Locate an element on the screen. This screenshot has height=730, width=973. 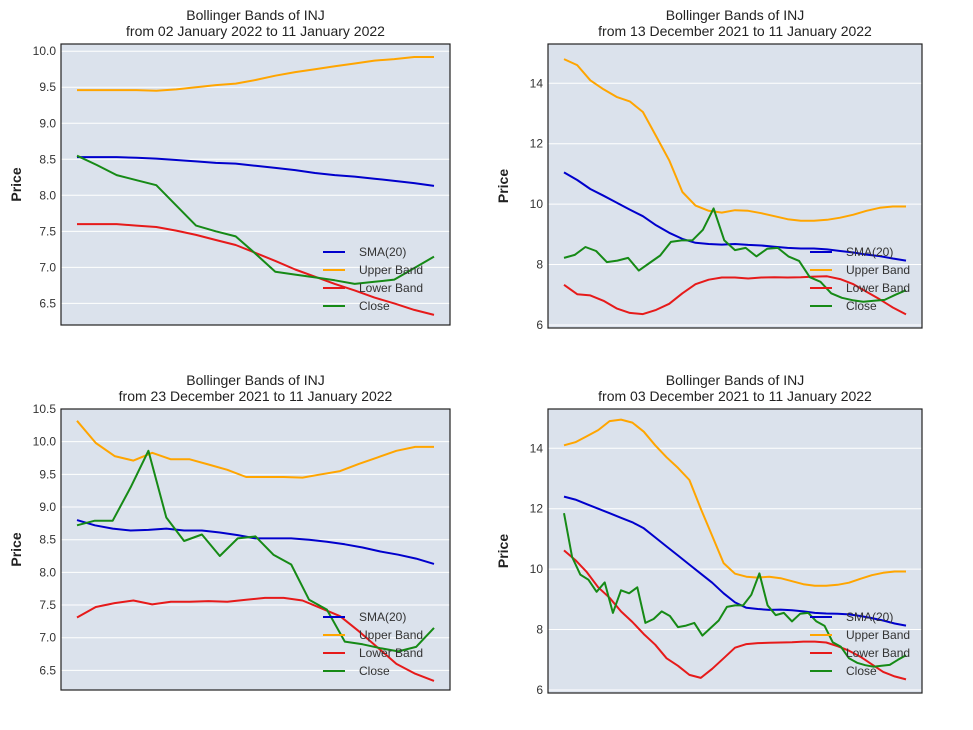
chart-title-line2: from 13 December 2021 to 11 January 2022 is located at coordinates (735, 31).